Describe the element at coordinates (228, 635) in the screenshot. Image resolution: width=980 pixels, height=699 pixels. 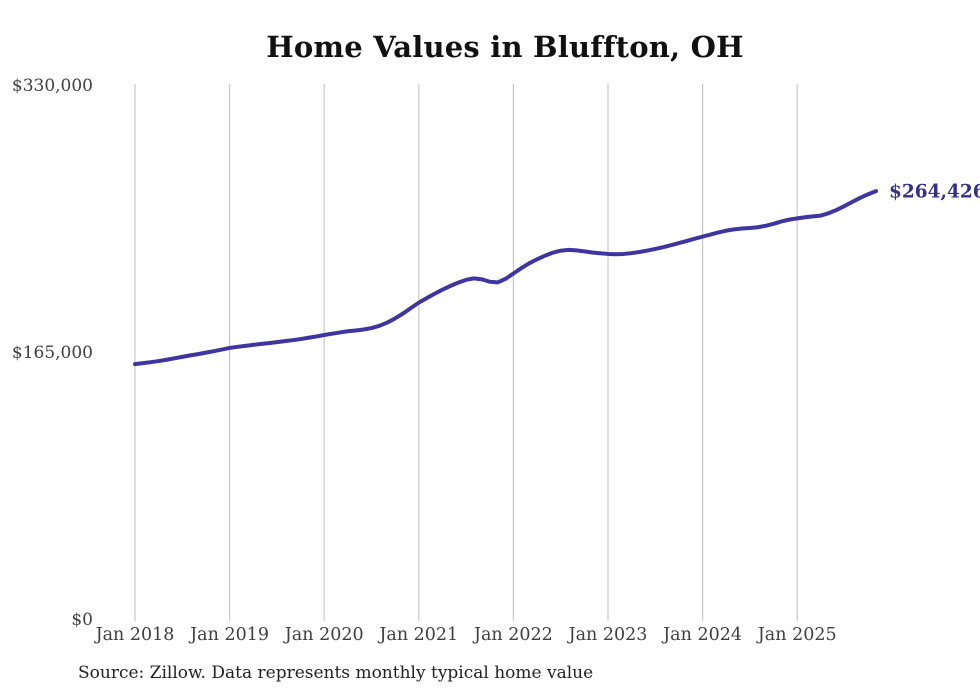
I see `x-tick-label: Jan 2019` at that location.